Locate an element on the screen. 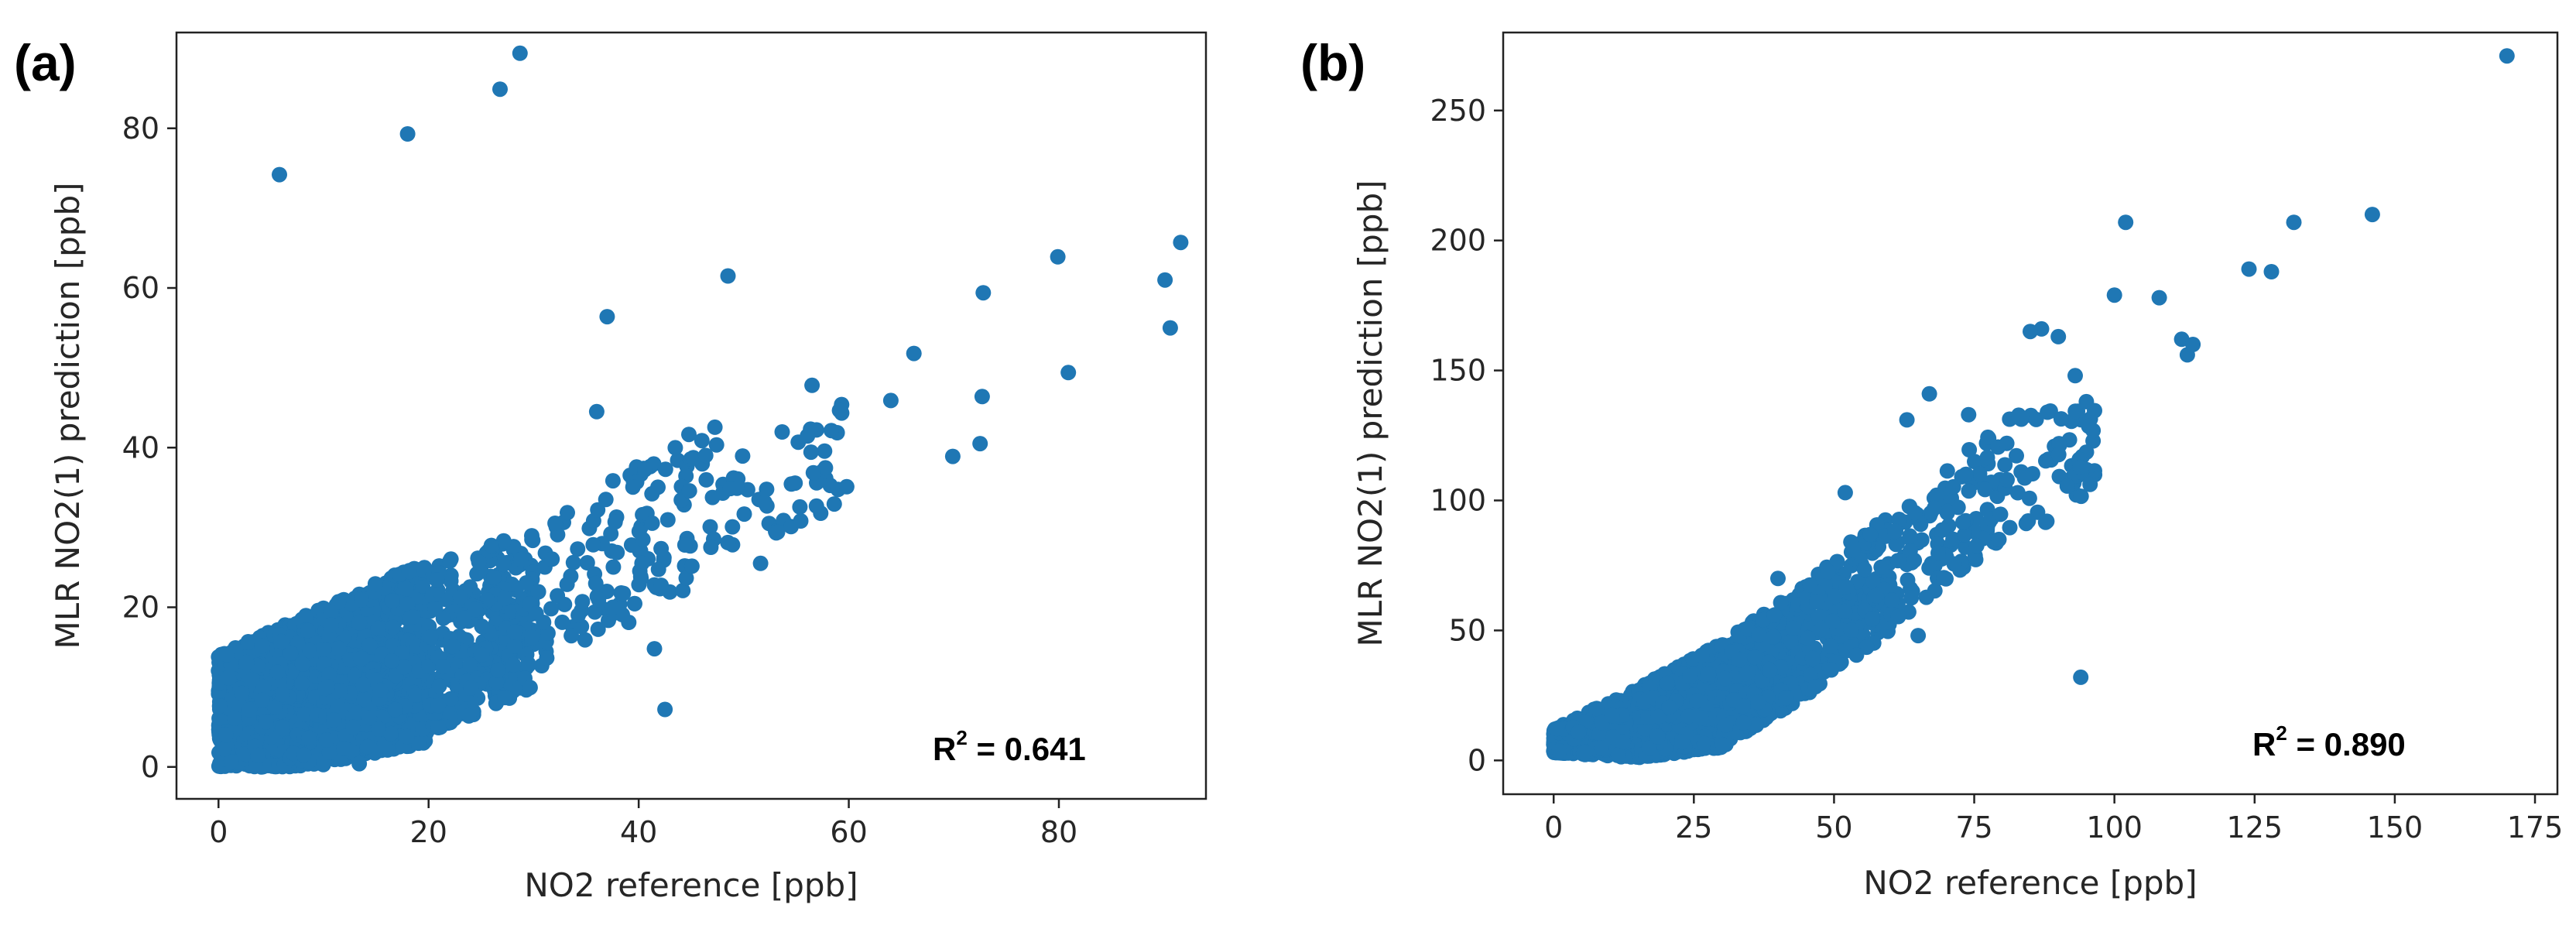 The image size is (2576, 932). x-axis-label-a: NO2 reference [ppb] is located at coordinates (691, 885).